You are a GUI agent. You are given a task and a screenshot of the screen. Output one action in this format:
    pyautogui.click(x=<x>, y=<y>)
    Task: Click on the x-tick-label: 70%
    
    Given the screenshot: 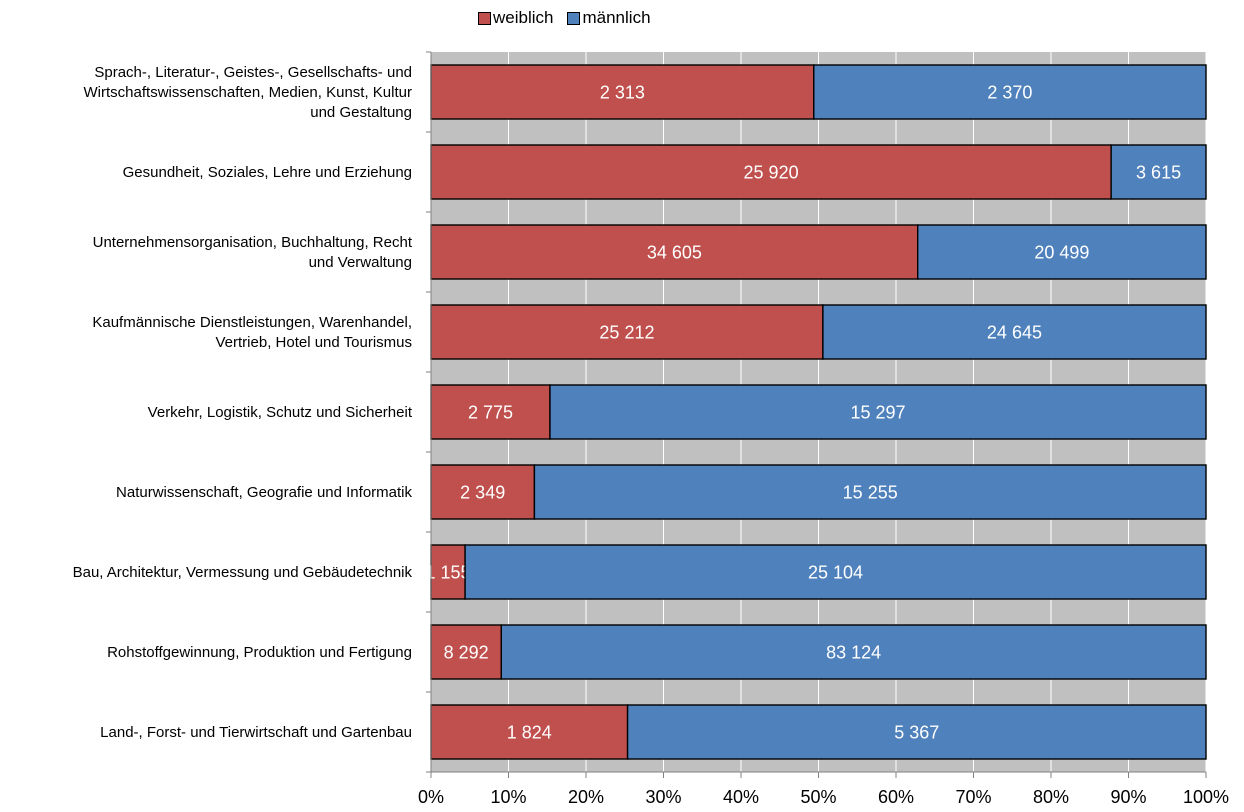 What is the action you would take?
    pyautogui.click(x=973, y=797)
    